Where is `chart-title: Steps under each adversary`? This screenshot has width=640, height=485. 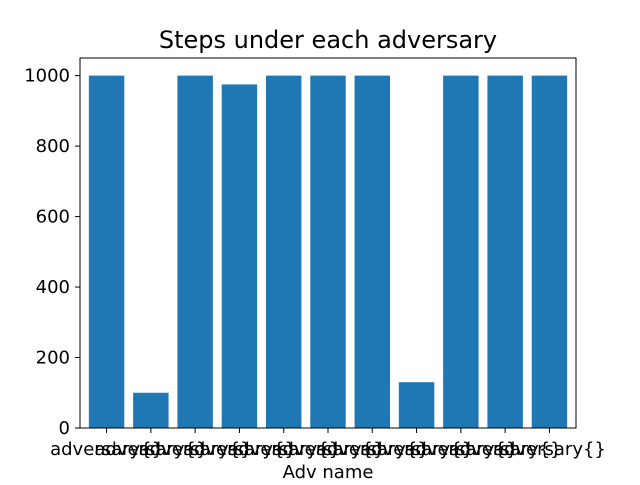
chart-title: Steps under each adversary is located at coordinates (328, 40).